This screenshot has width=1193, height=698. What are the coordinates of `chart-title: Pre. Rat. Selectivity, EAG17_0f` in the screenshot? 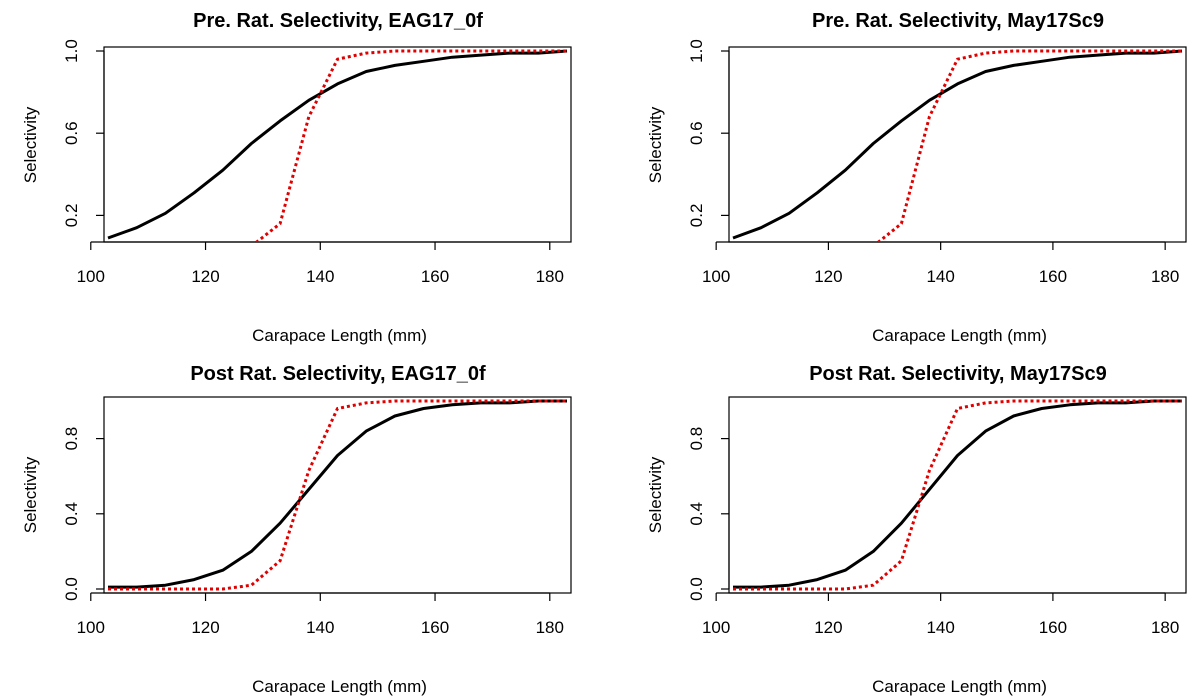 It's located at (338, 21).